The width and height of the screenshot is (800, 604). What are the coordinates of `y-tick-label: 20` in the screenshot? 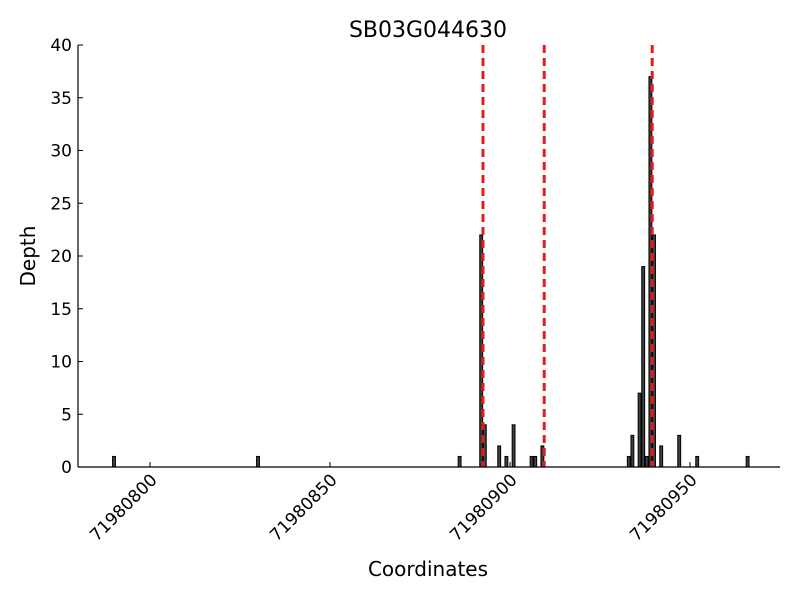 It's located at (61, 257).